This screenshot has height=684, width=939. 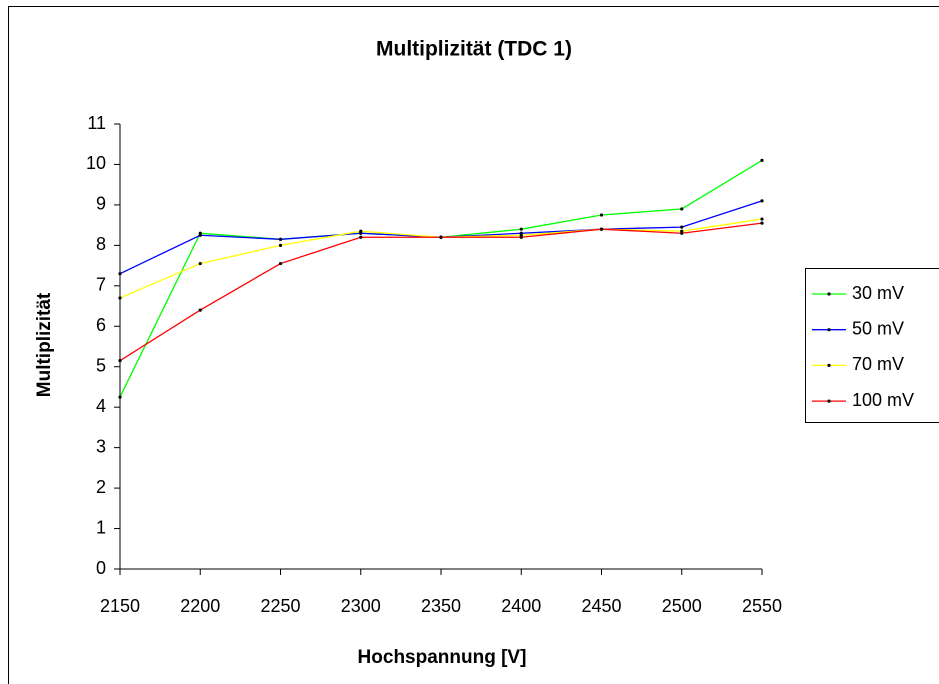 What do you see at coordinates (101, 244) in the screenshot?
I see `y-tick-label: 8` at bounding box center [101, 244].